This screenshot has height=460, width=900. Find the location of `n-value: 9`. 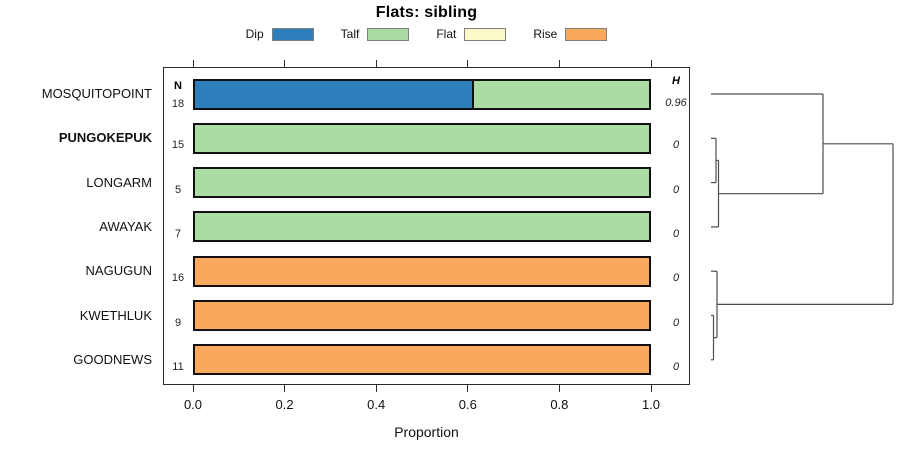

n-value: 9 is located at coordinates (178, 322).